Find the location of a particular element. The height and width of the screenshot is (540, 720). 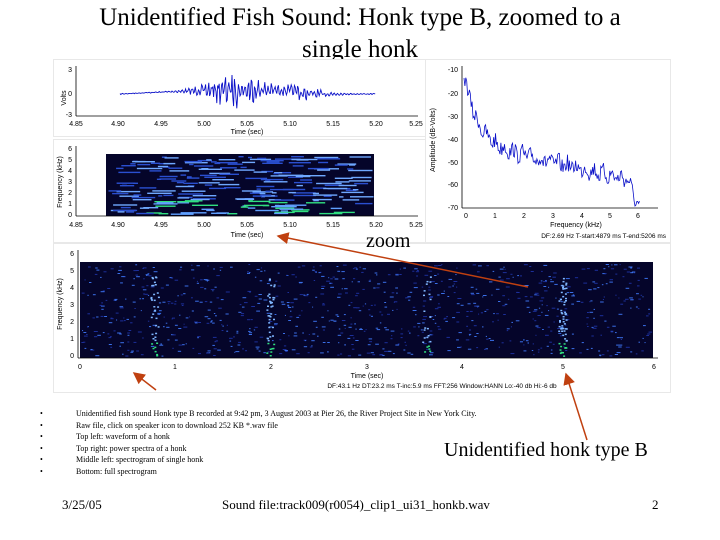

zoom-spectrogram-xtick: 5.15 is located at coordinates (333, 225).